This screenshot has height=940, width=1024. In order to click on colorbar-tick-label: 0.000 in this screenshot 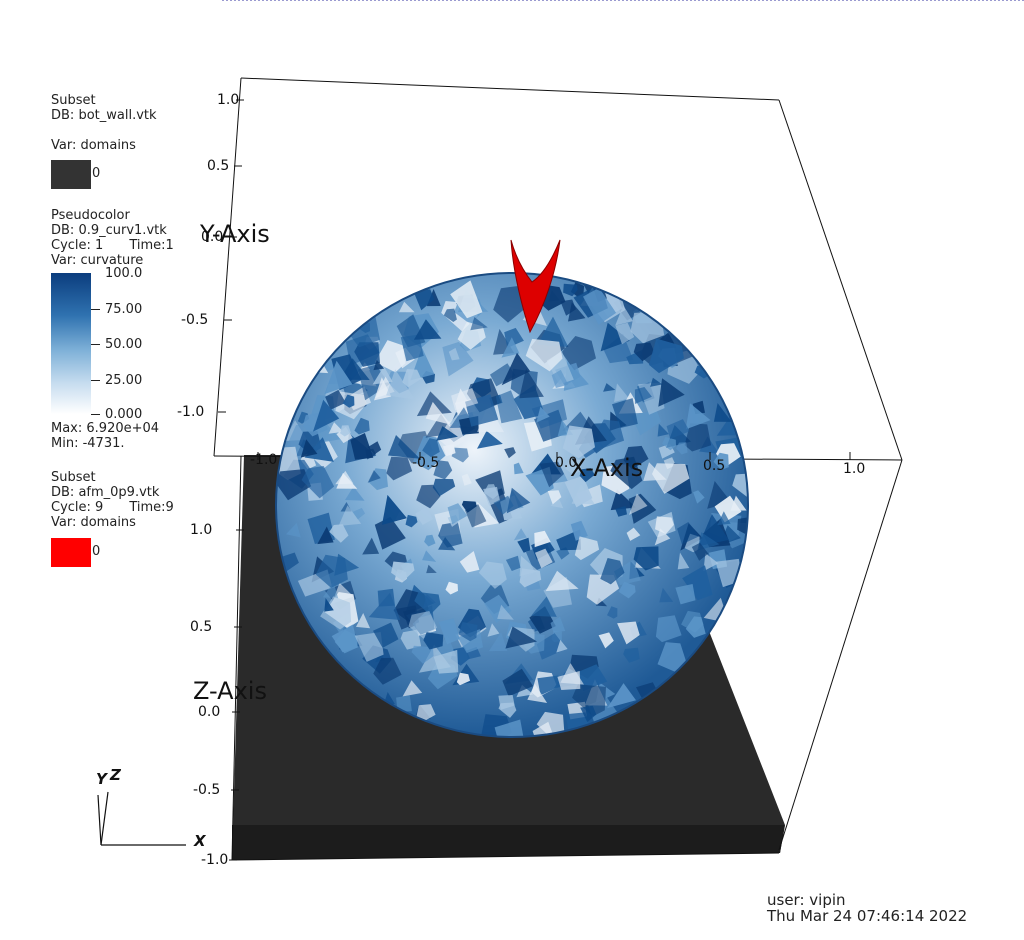, I will do `click(124, 414)`.